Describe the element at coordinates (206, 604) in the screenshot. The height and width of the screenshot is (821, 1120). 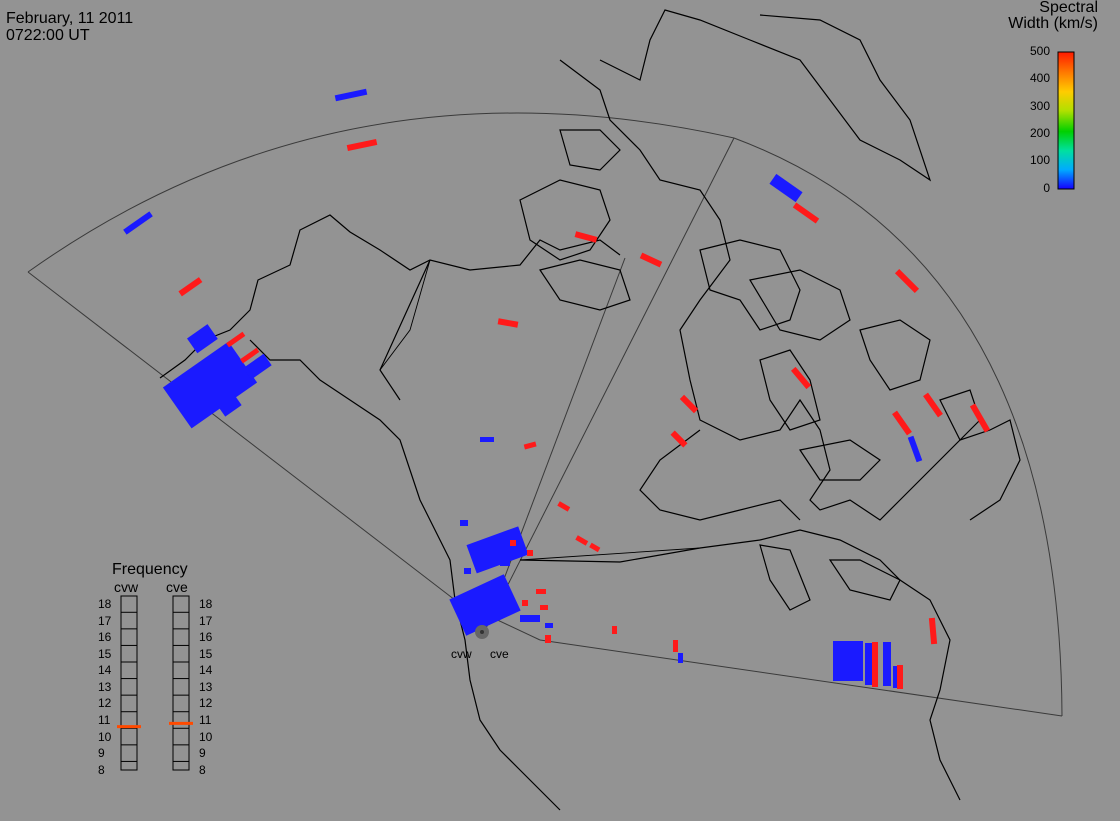
I see `frequency-tick-right: 18` at that location.